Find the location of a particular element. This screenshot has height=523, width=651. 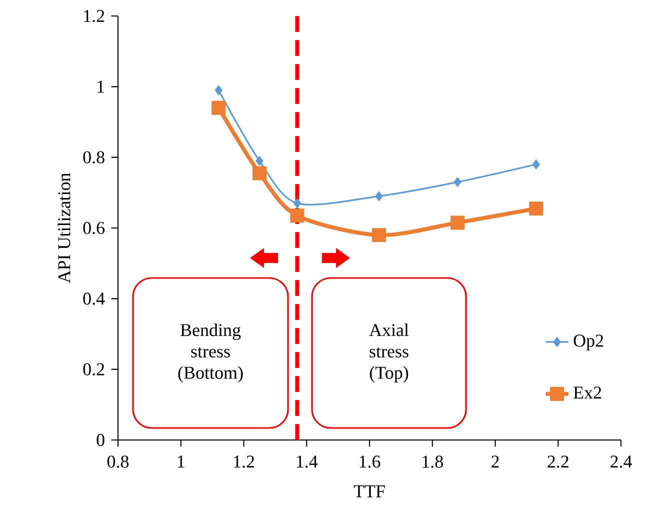

legend-label: Ex2 is located at coordinates (588, 392).